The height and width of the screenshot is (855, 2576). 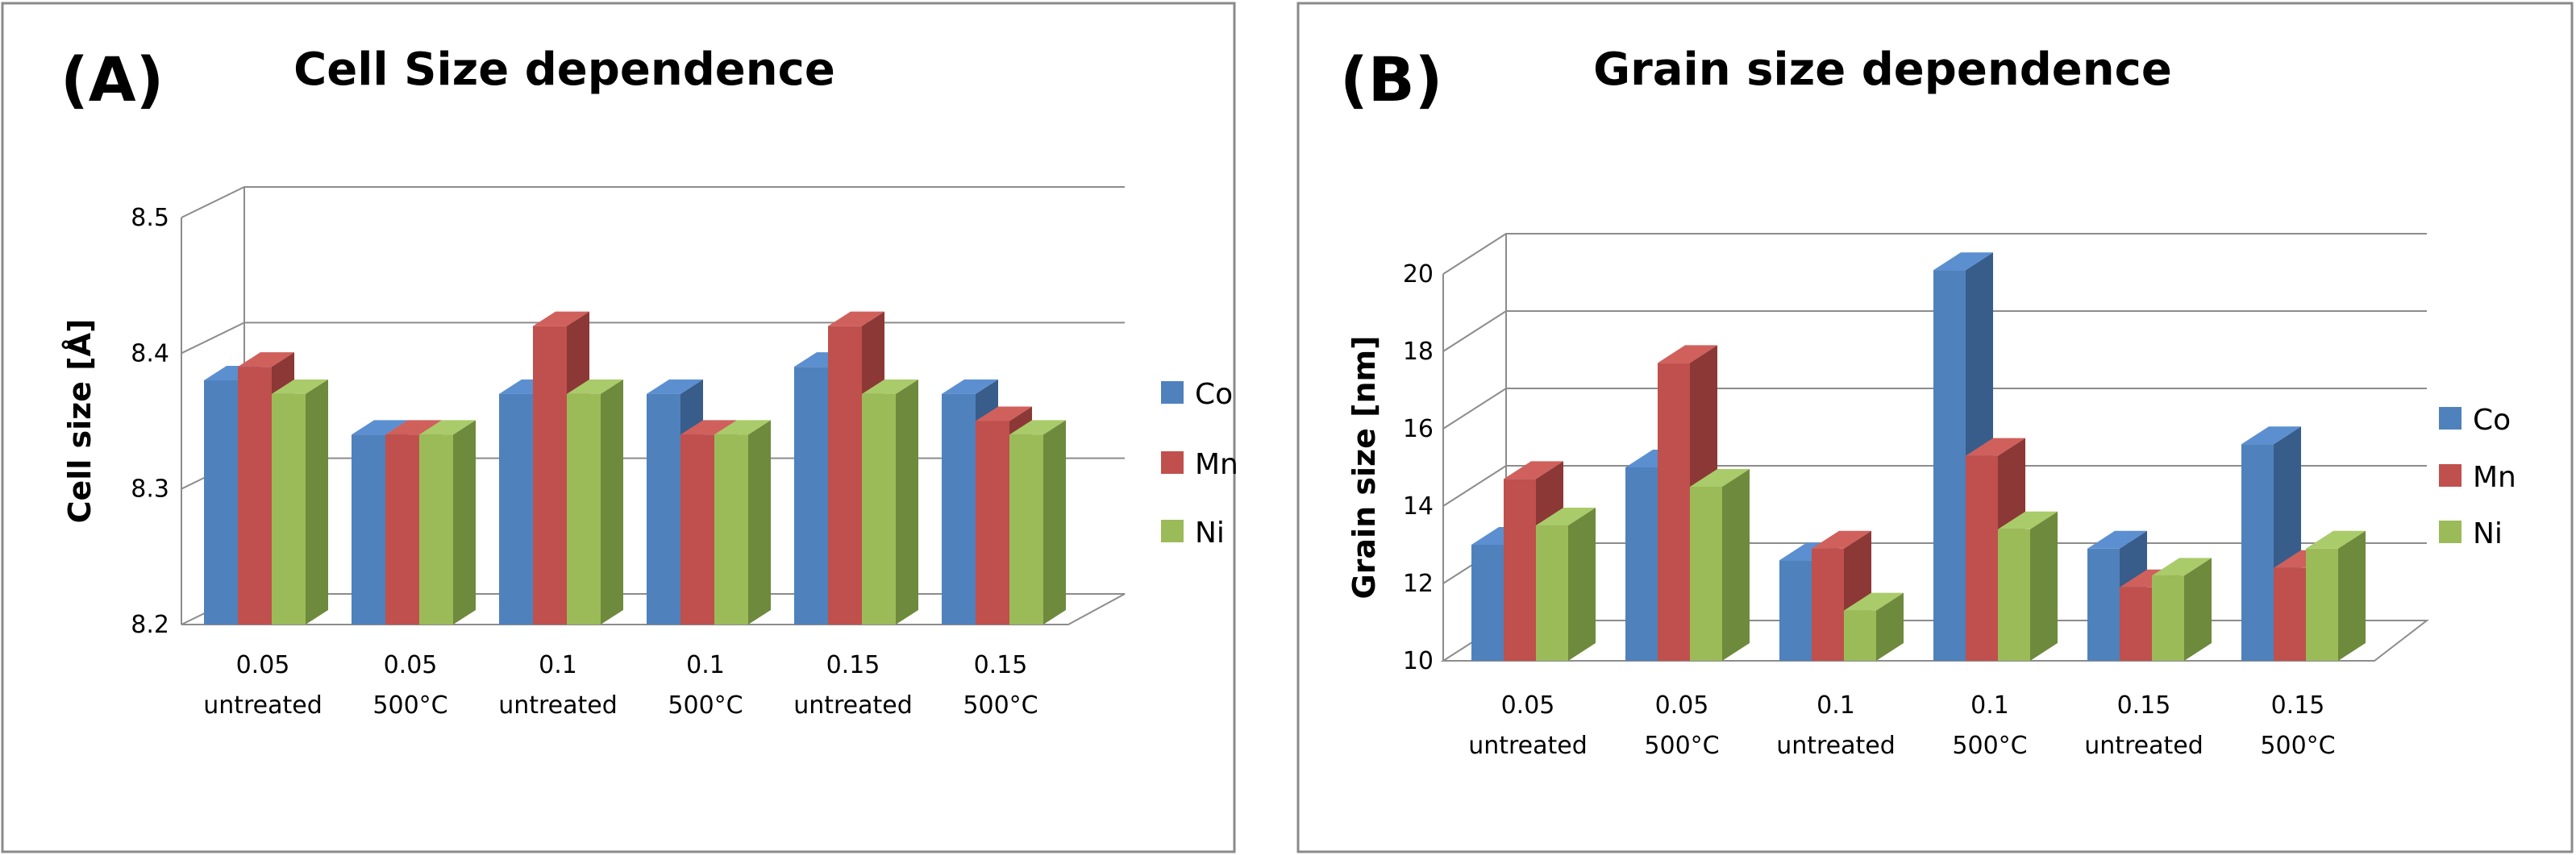 I want to click on legend-label-ni: Ni, so click(x=2488, y=533).